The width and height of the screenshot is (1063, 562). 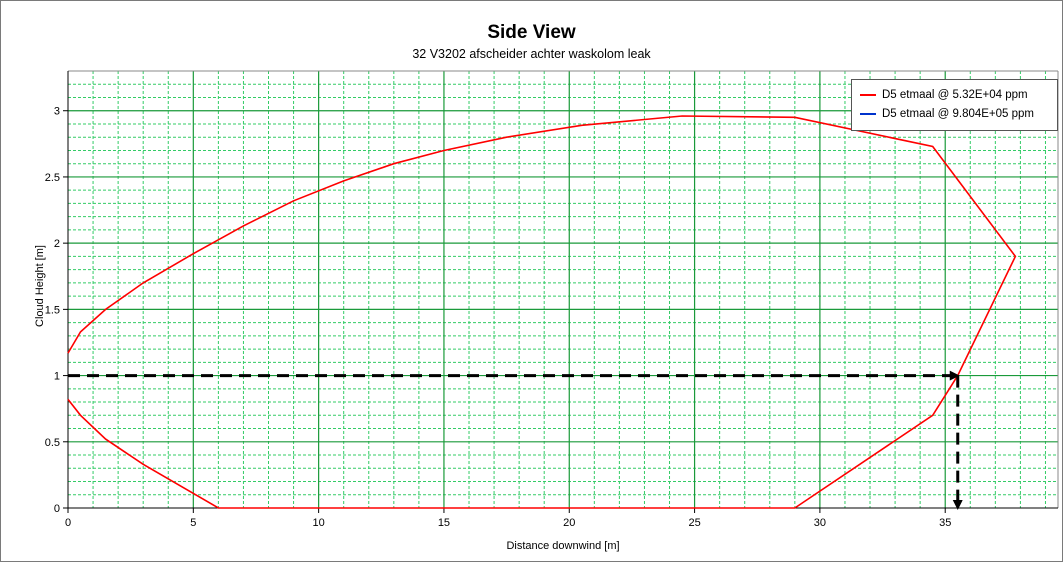 What do you see at coordinates (694, 523) in the screenshot?
I see `x-tick-label: 25` at bounding box center [694, 523].